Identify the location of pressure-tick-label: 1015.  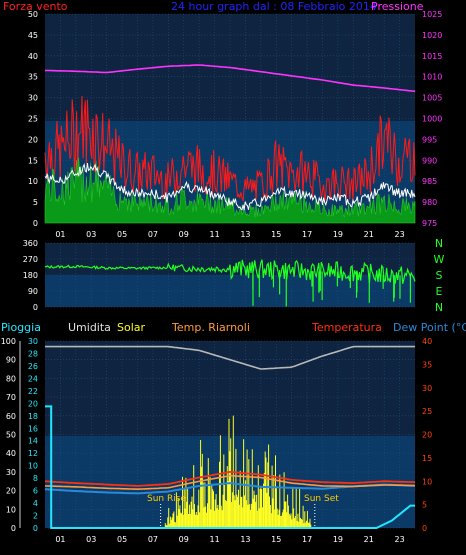
(432, 56).